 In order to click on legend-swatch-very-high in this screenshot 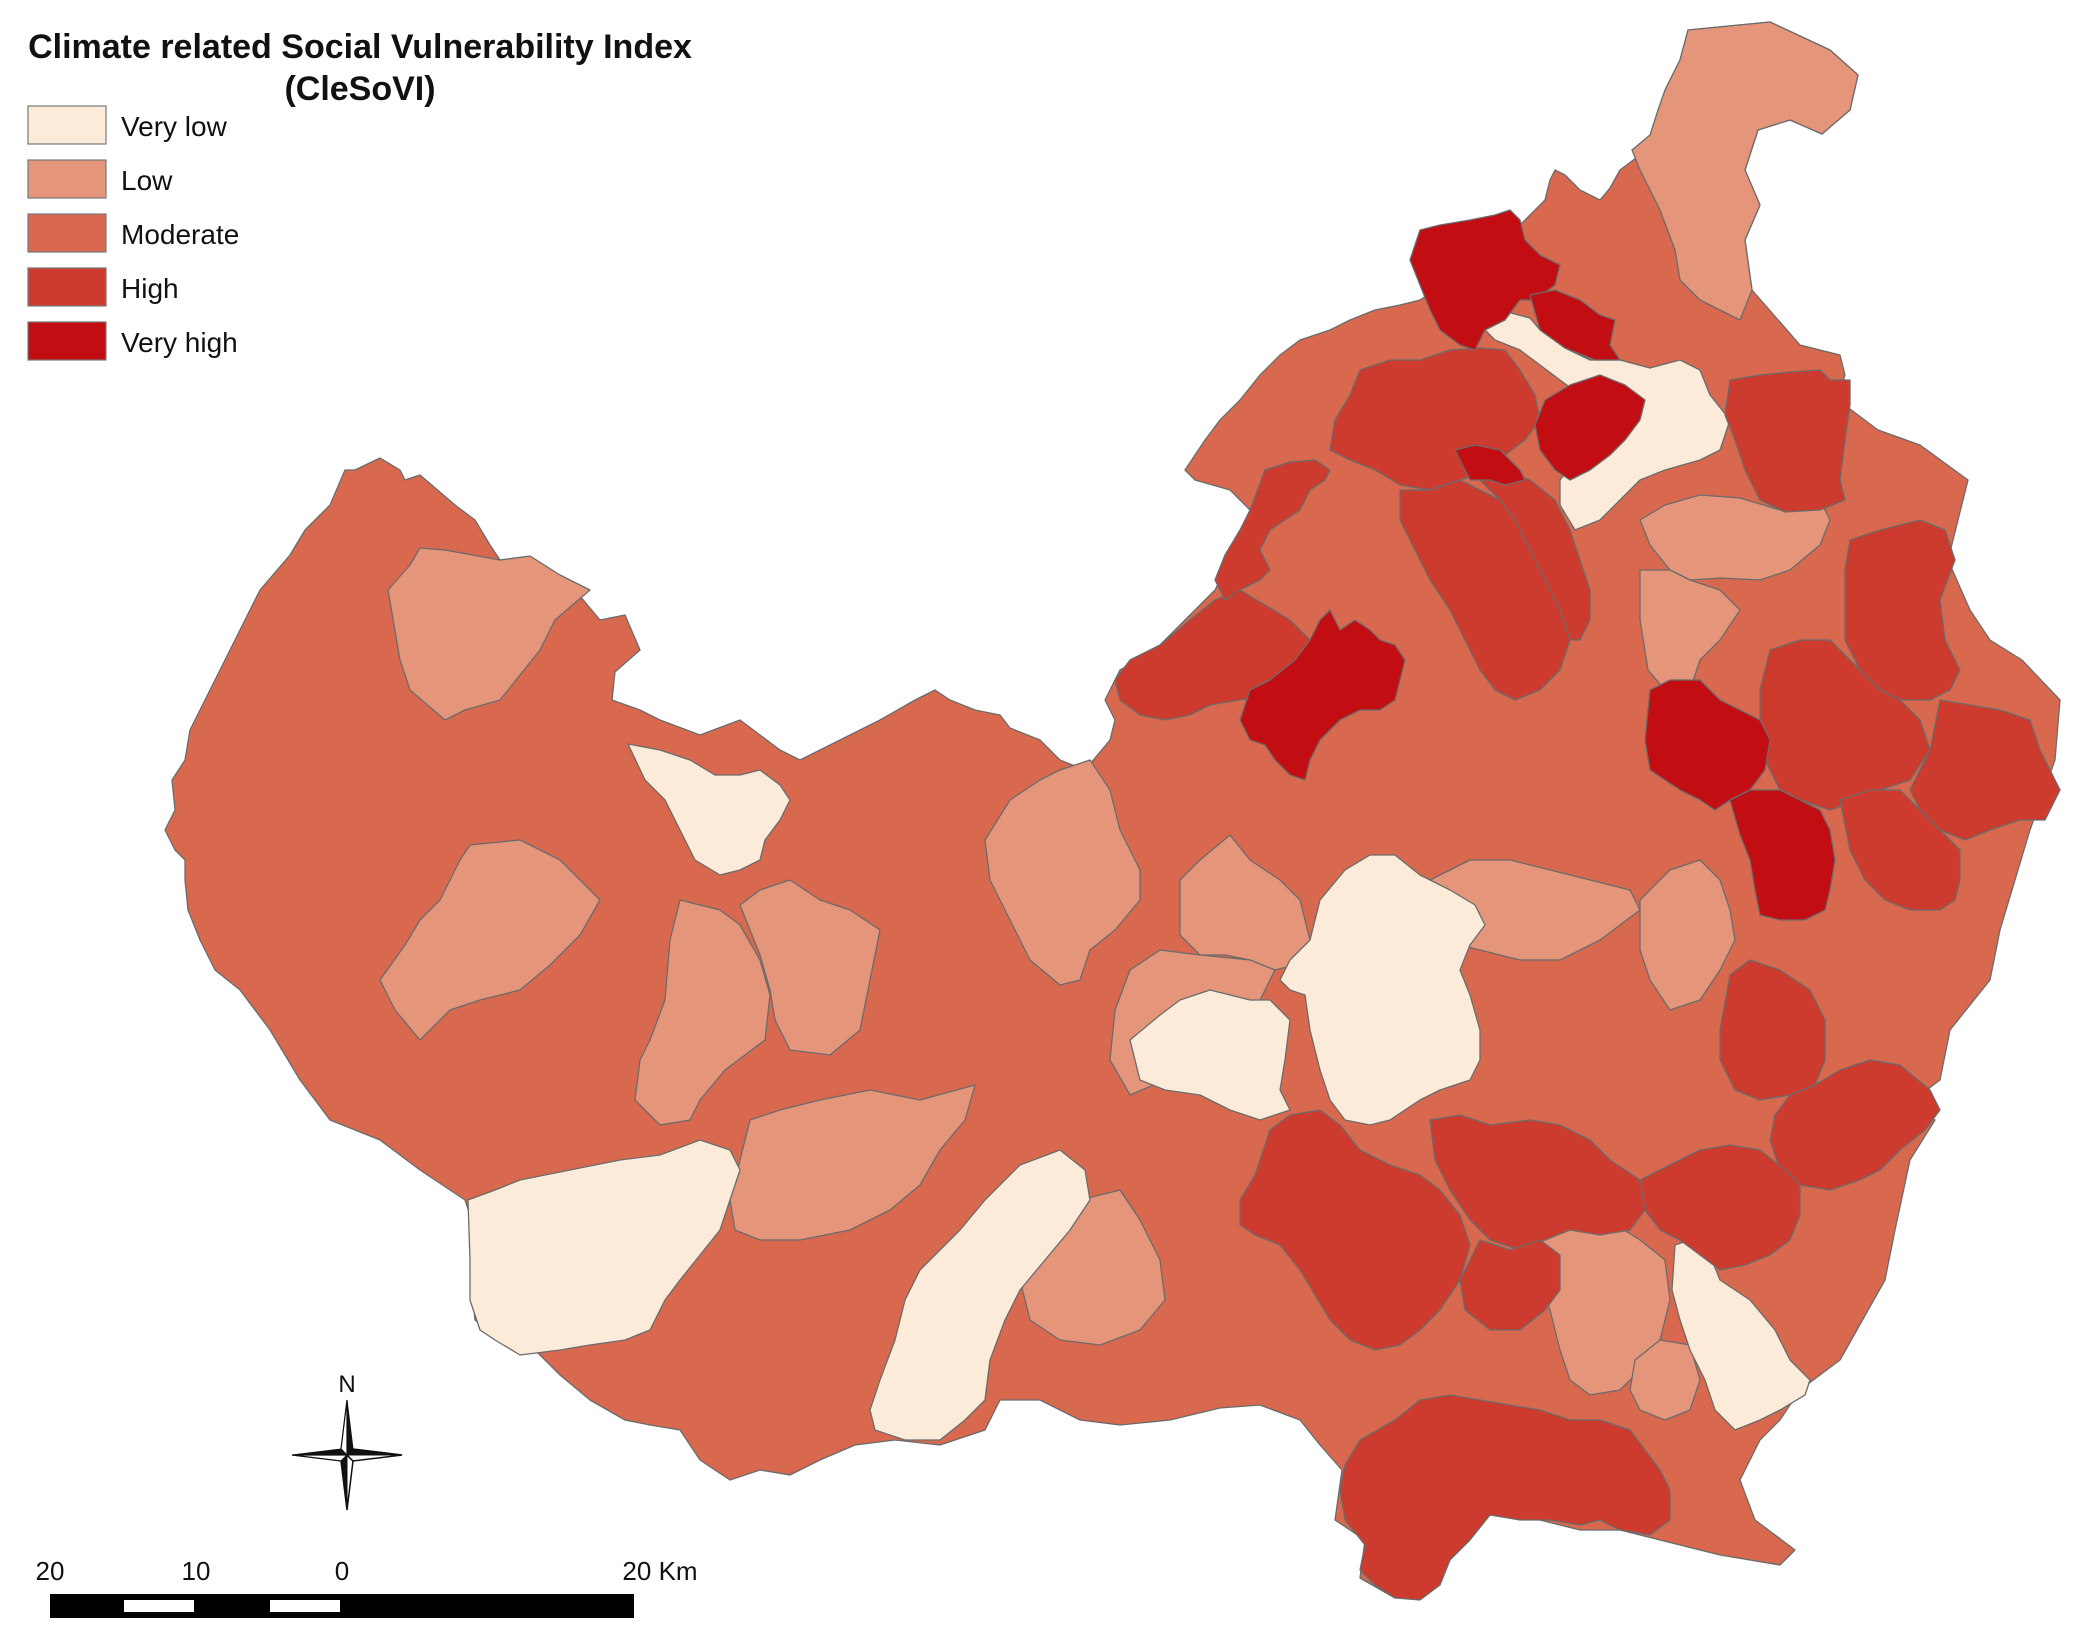, I will do `click(67, 341)`.